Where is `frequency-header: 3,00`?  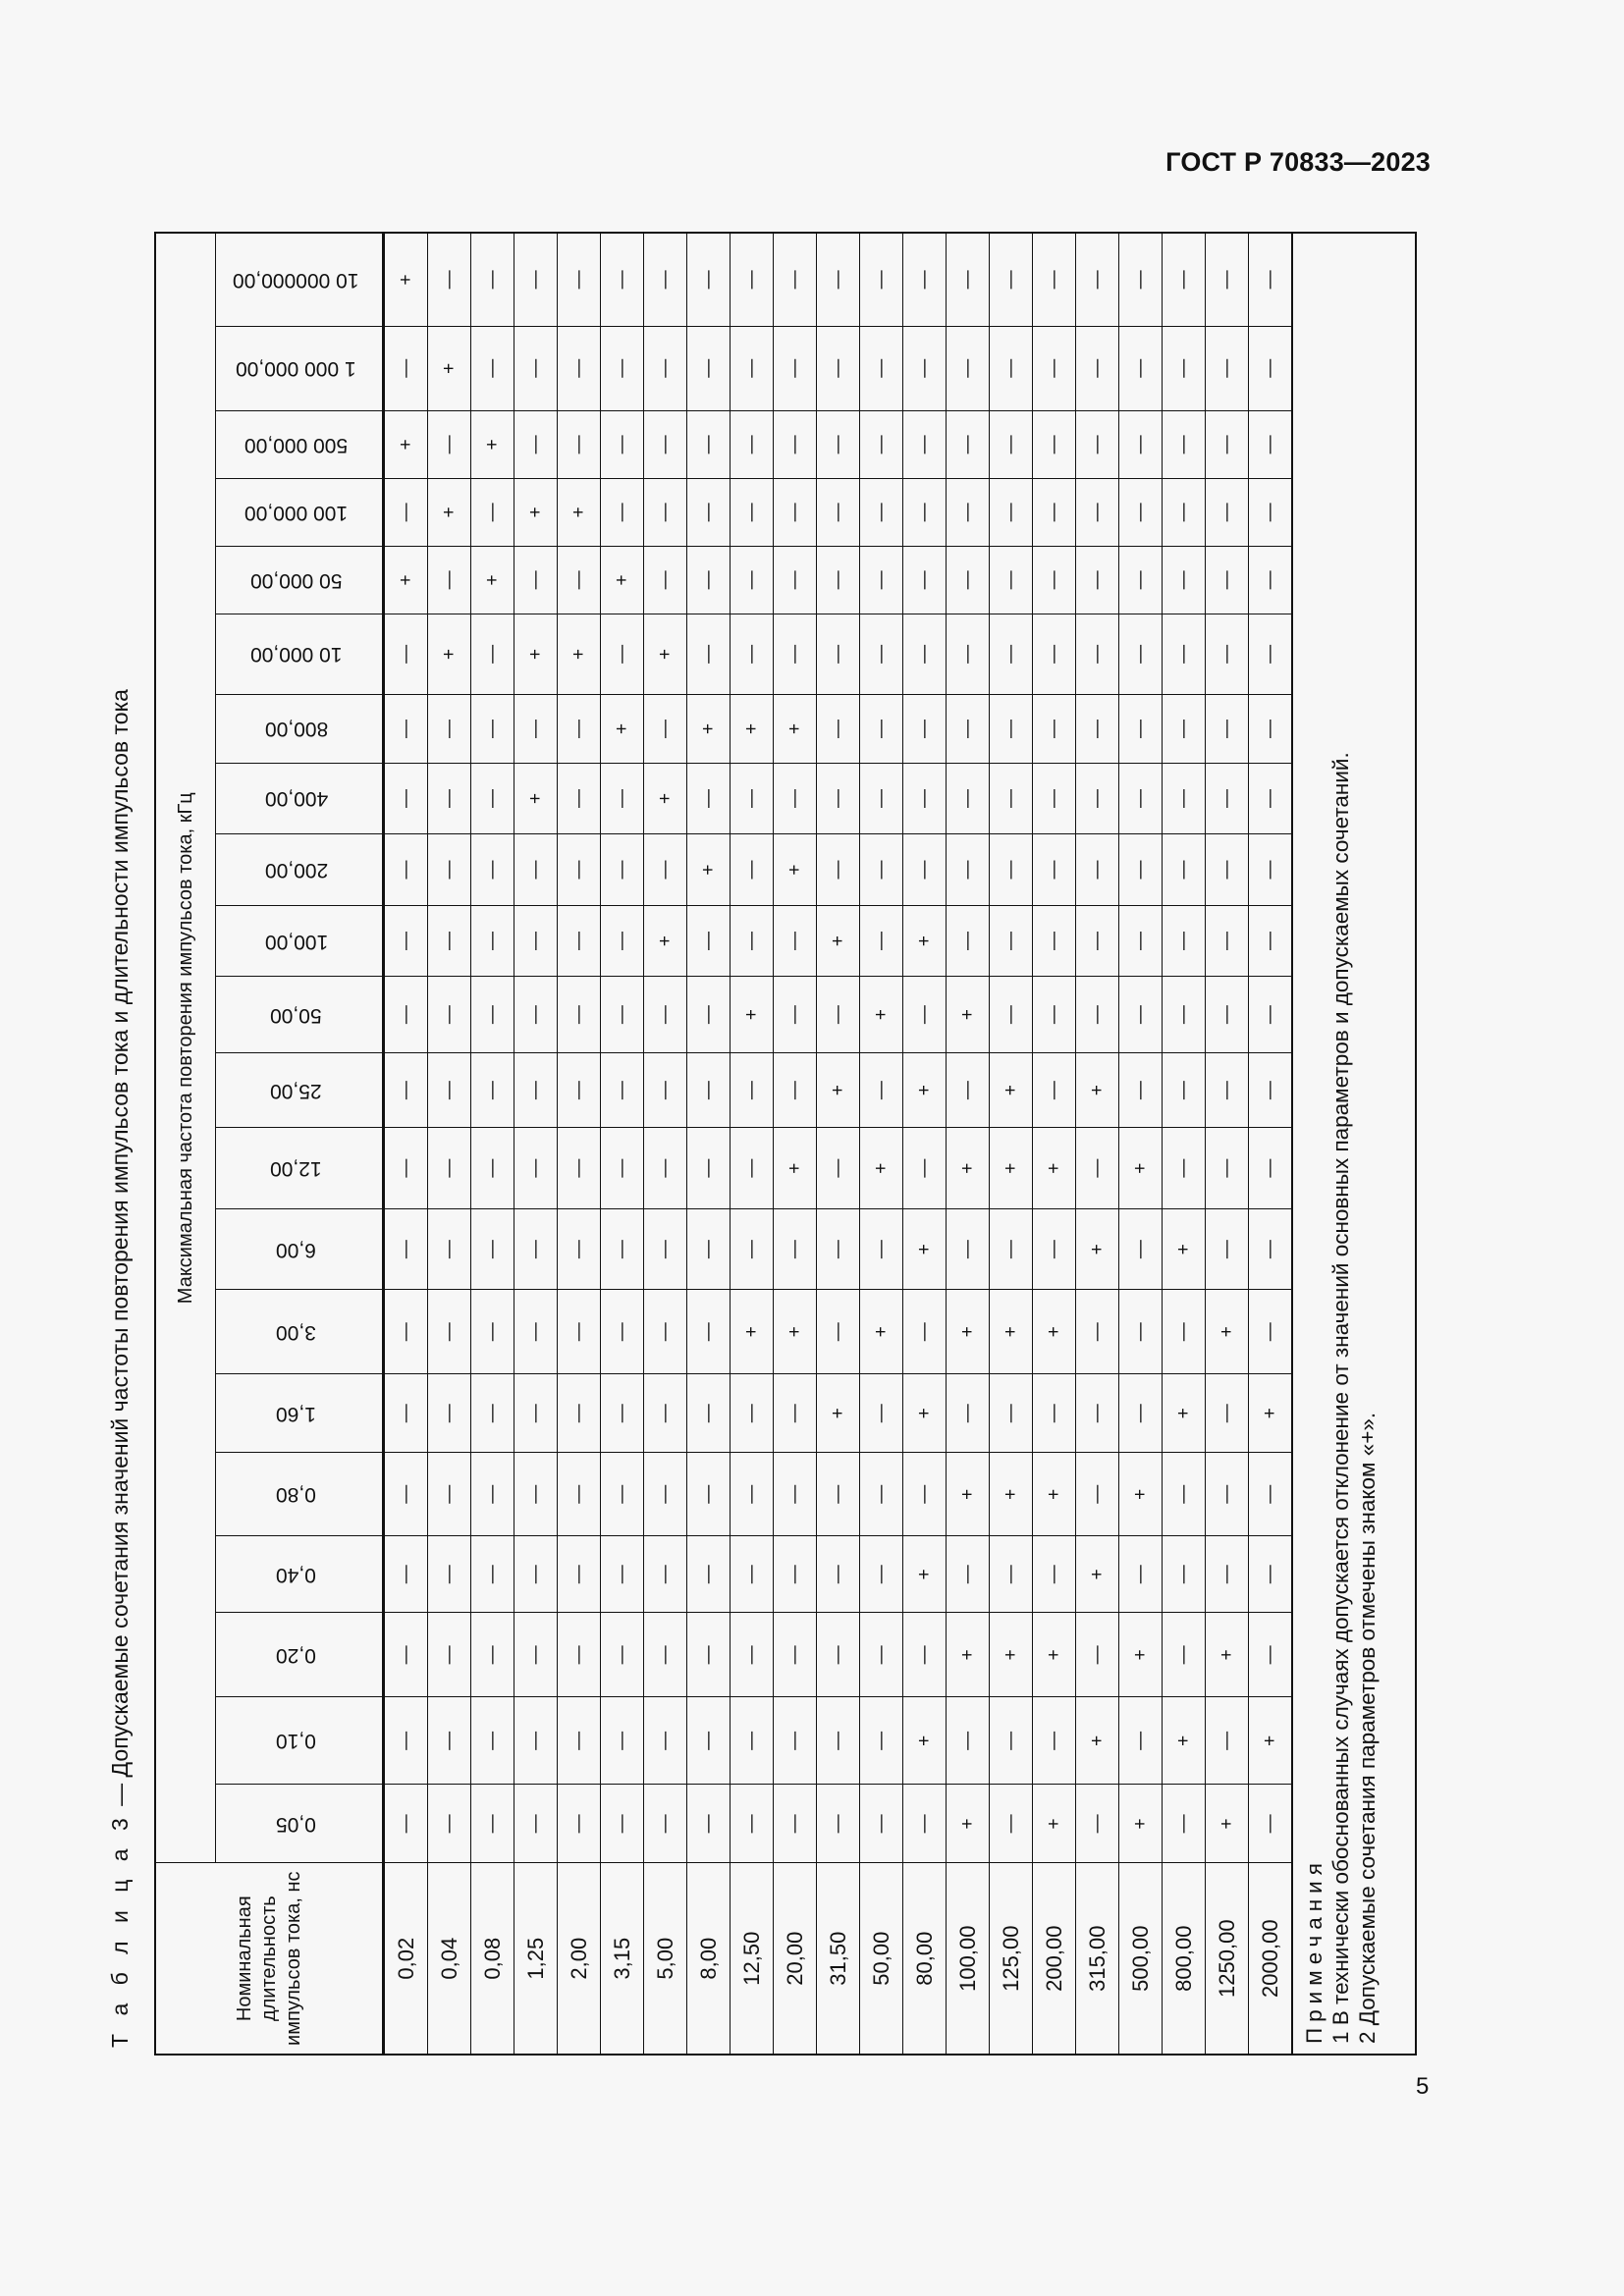 frequency-header: 3,00 is located at coordinates (299, 1332).